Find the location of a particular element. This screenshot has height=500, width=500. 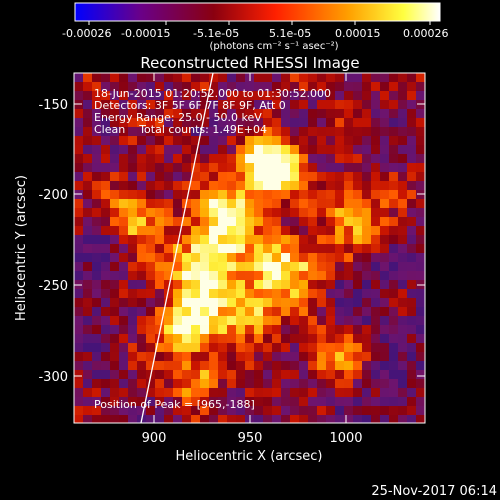

colorbar-tick-label: 0.00015 is located at coordinates (358, 33).